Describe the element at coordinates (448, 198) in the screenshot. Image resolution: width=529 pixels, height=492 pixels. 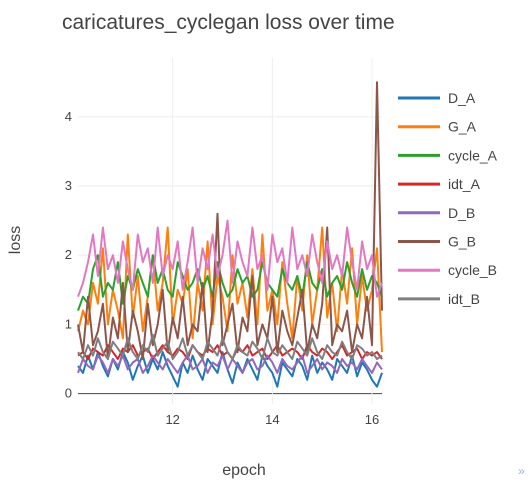
I see `legend: D_A G_A cycle_A idt_A D_B G_B cycle_B idt_B` at that location.